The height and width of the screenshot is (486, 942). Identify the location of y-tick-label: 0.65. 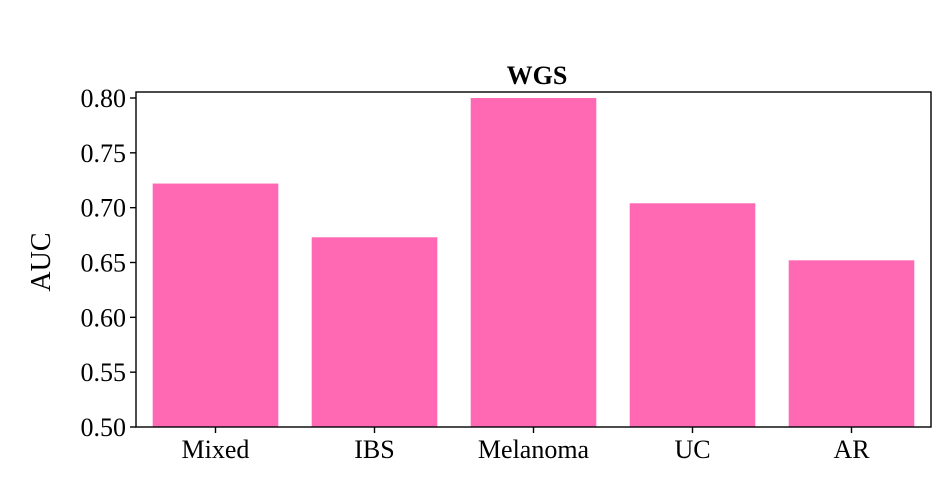
(104, 263).